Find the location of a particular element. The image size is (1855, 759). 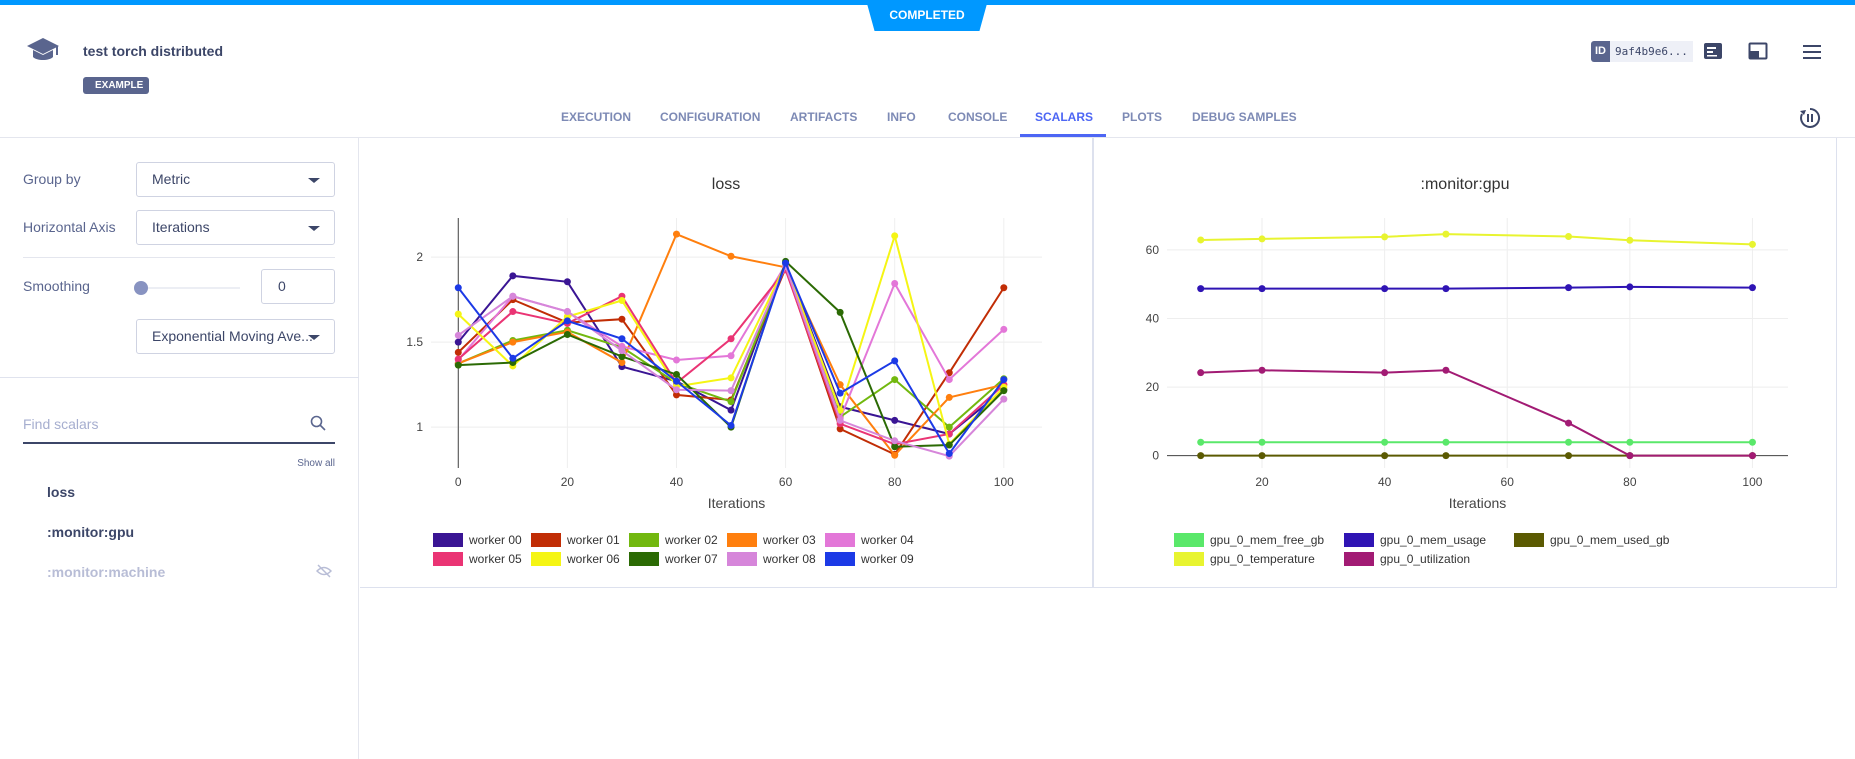

tab-info: INFO is located at coordinates (901, 117).